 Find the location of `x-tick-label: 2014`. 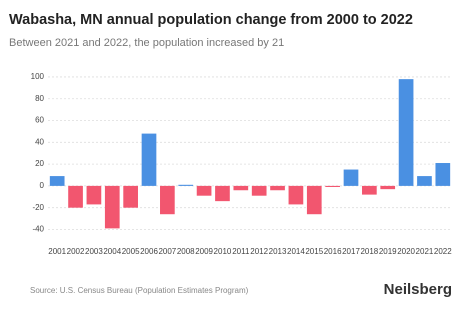

x-tick-label: 2014 is located at coordinates (296, 251).